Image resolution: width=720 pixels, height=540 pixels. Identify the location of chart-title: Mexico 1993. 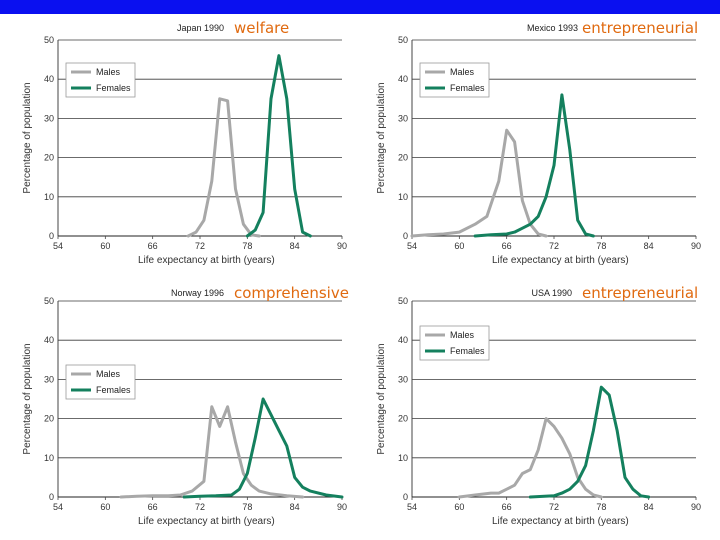
(552, 28).